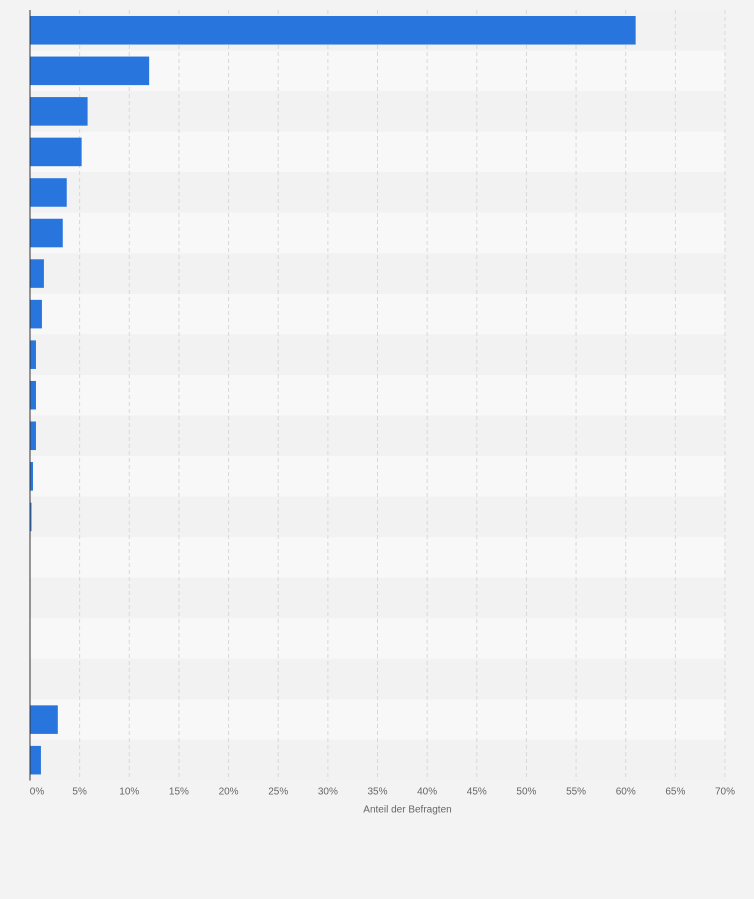  Describe the element at coordinates (626, 791) in the screenshot. I see `x-tick-label: 60%` at that location.